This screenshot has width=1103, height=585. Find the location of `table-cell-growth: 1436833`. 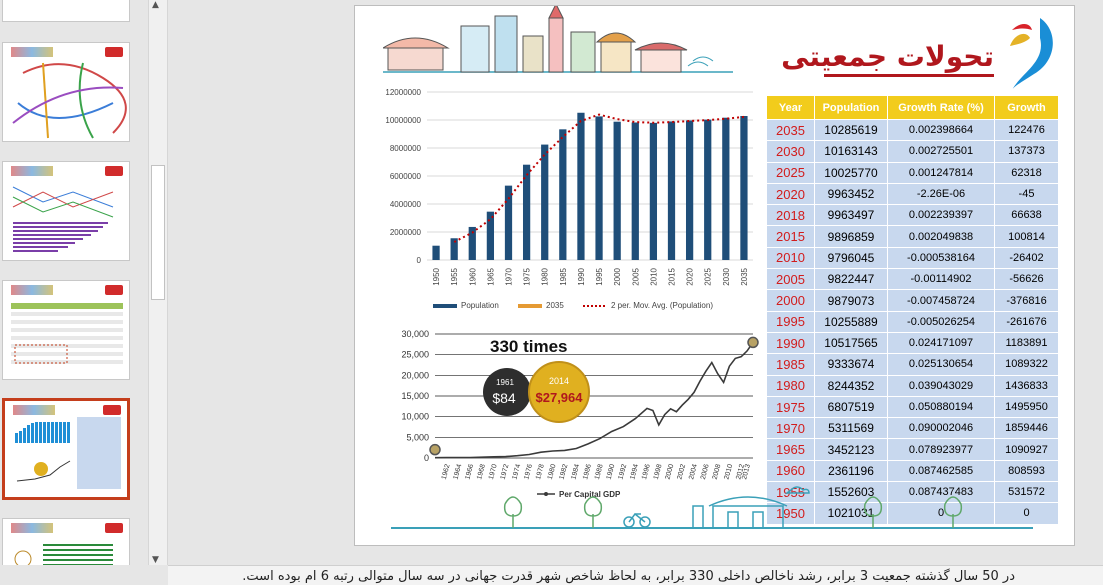

table-cell-growth: 1436833 is located at coordinates (1026, 385).